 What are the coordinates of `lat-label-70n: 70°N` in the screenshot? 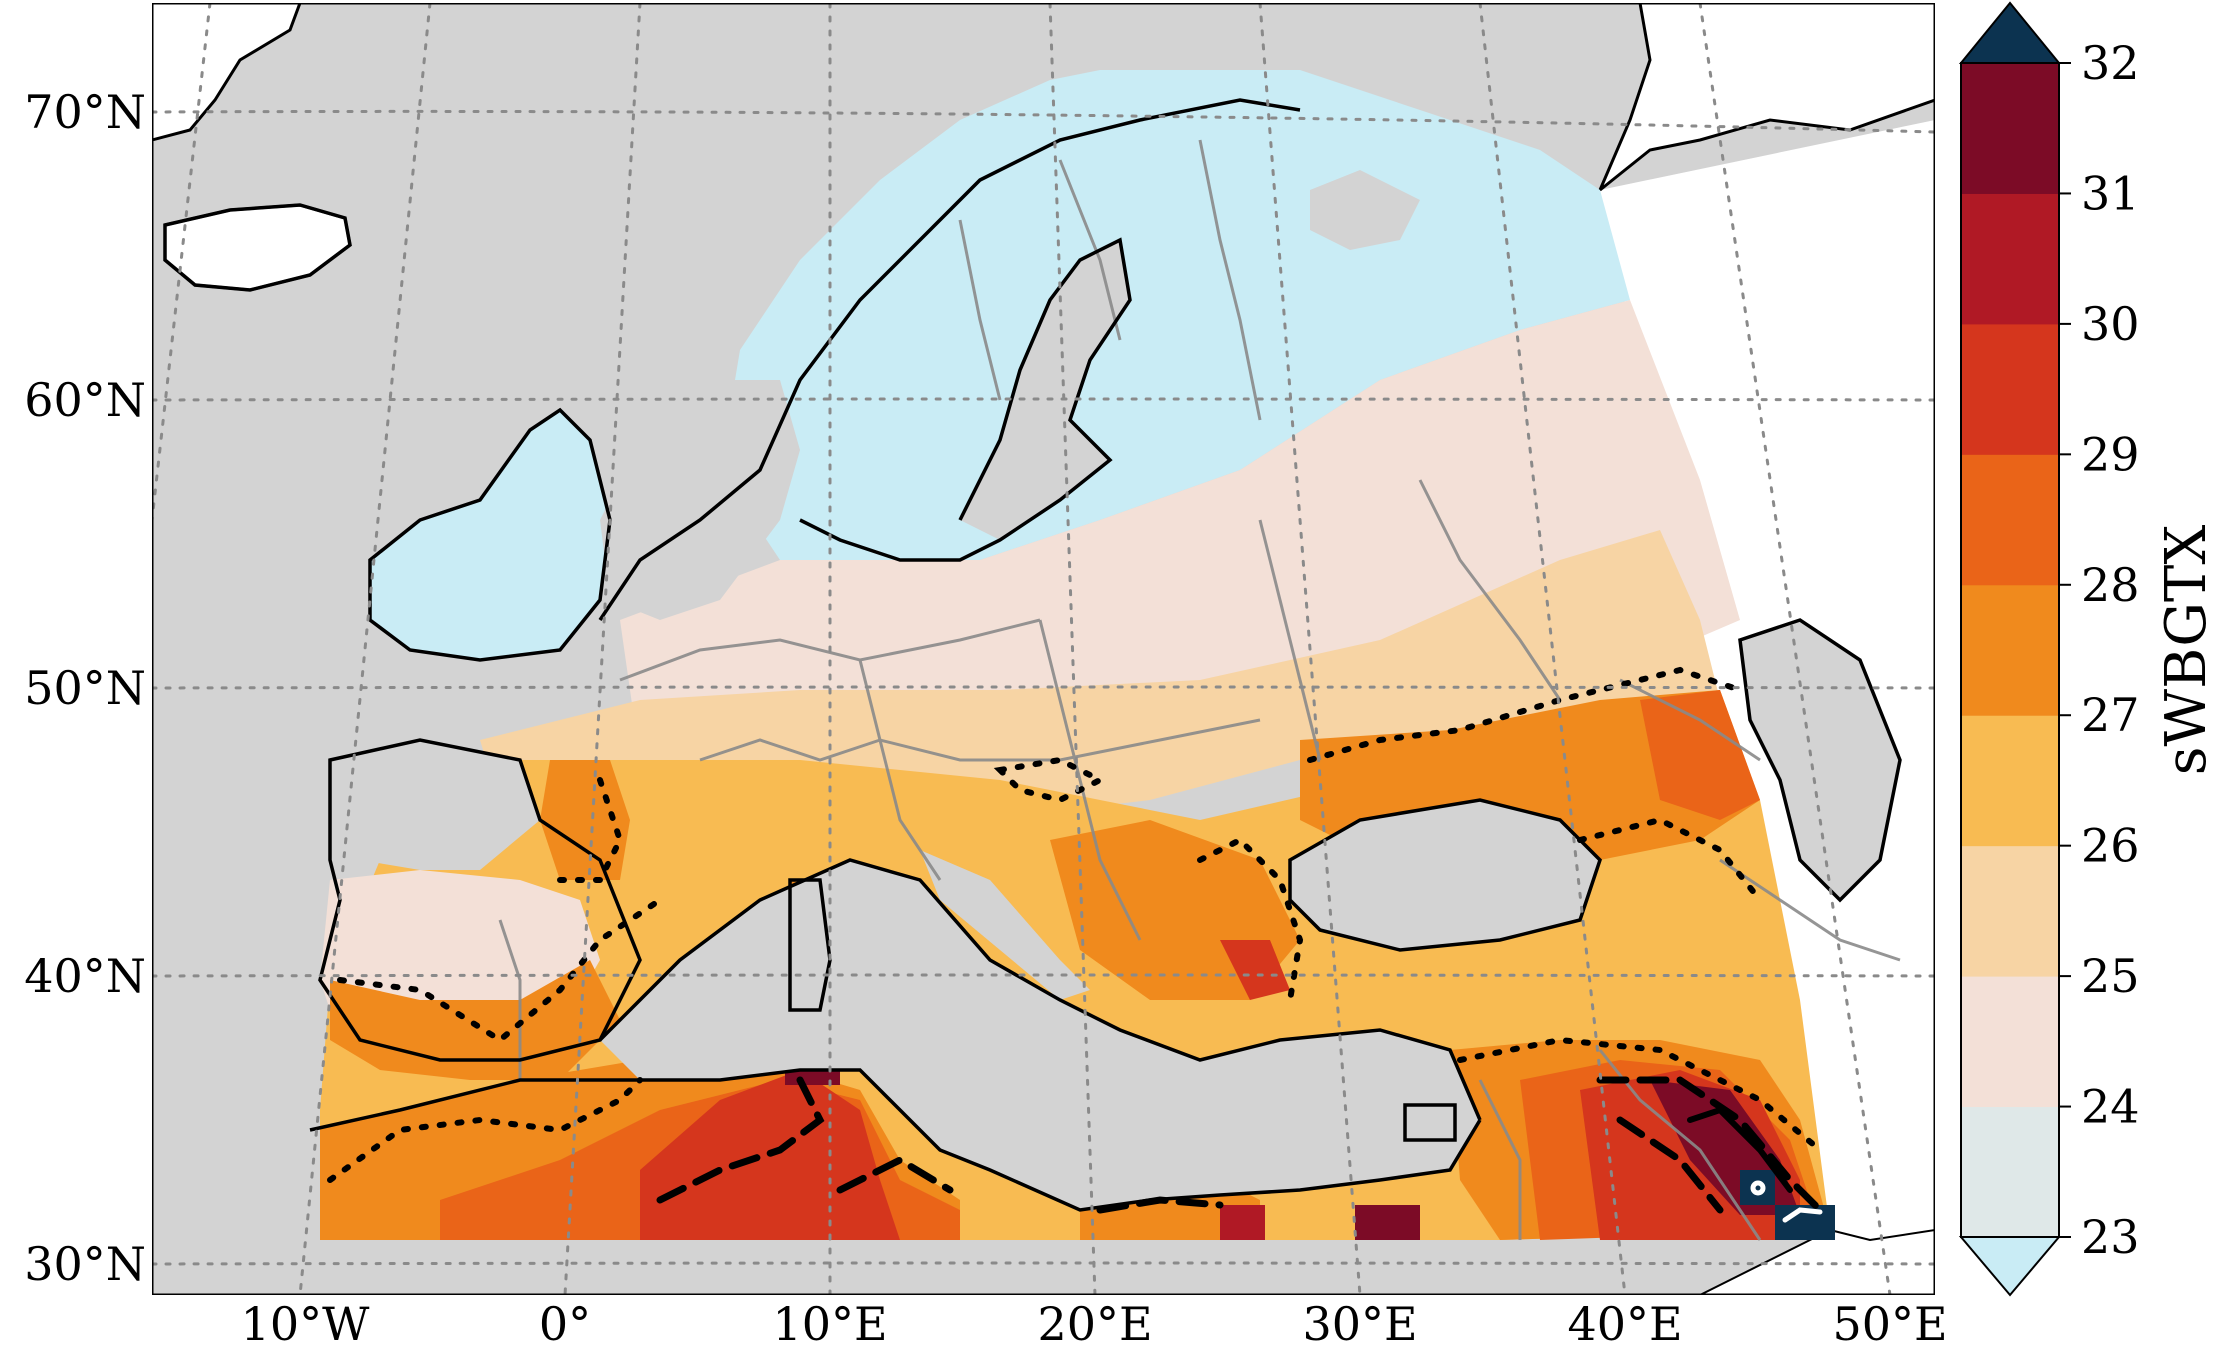 It's located at (85, 112).